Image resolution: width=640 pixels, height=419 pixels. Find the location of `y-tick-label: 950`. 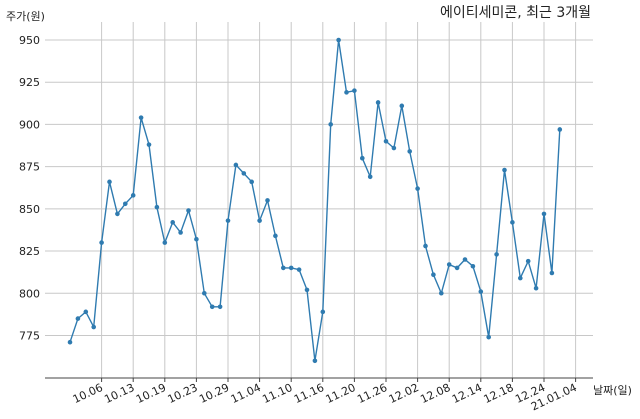

y-tick-label: 950 is located at coordinates (29, 40).